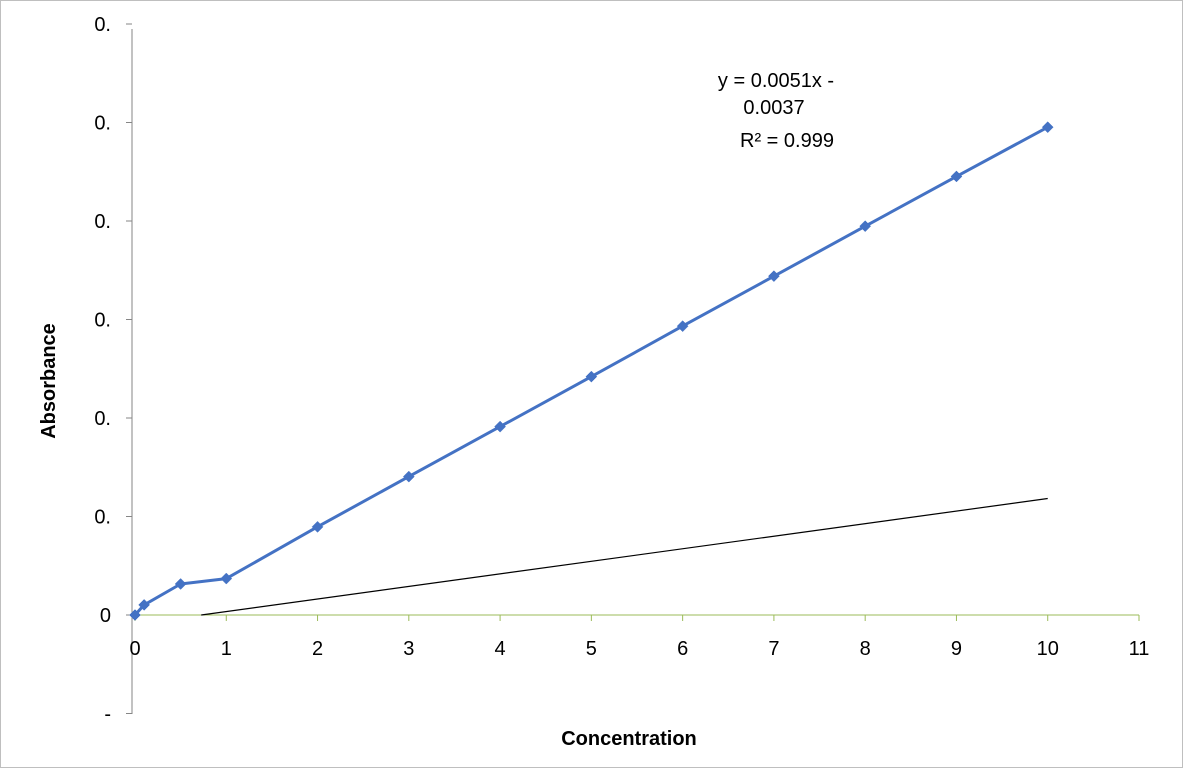 The image size is (1183, 768). What do you see at coordinates (629, 739) in the screenshot?
I see `x-axis-title: Concentration` at bounding box center [629, 739].